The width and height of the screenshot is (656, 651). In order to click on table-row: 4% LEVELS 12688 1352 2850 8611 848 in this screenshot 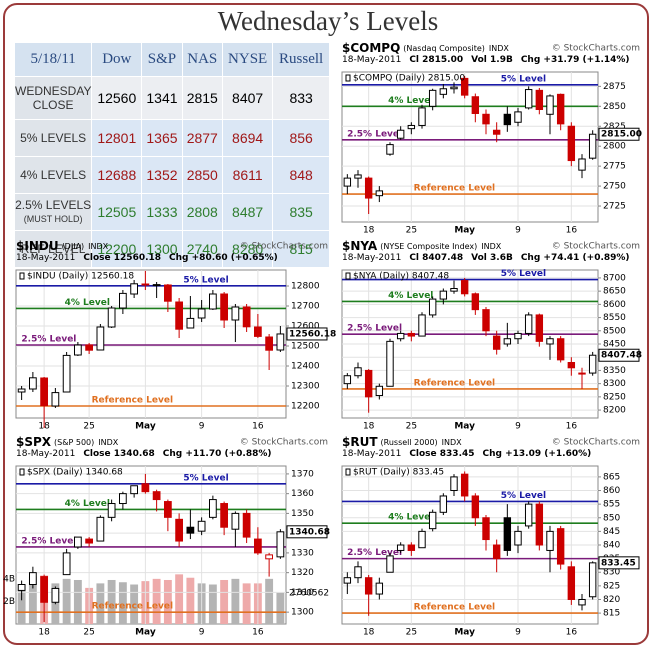, I will do `click(171, 175)`.